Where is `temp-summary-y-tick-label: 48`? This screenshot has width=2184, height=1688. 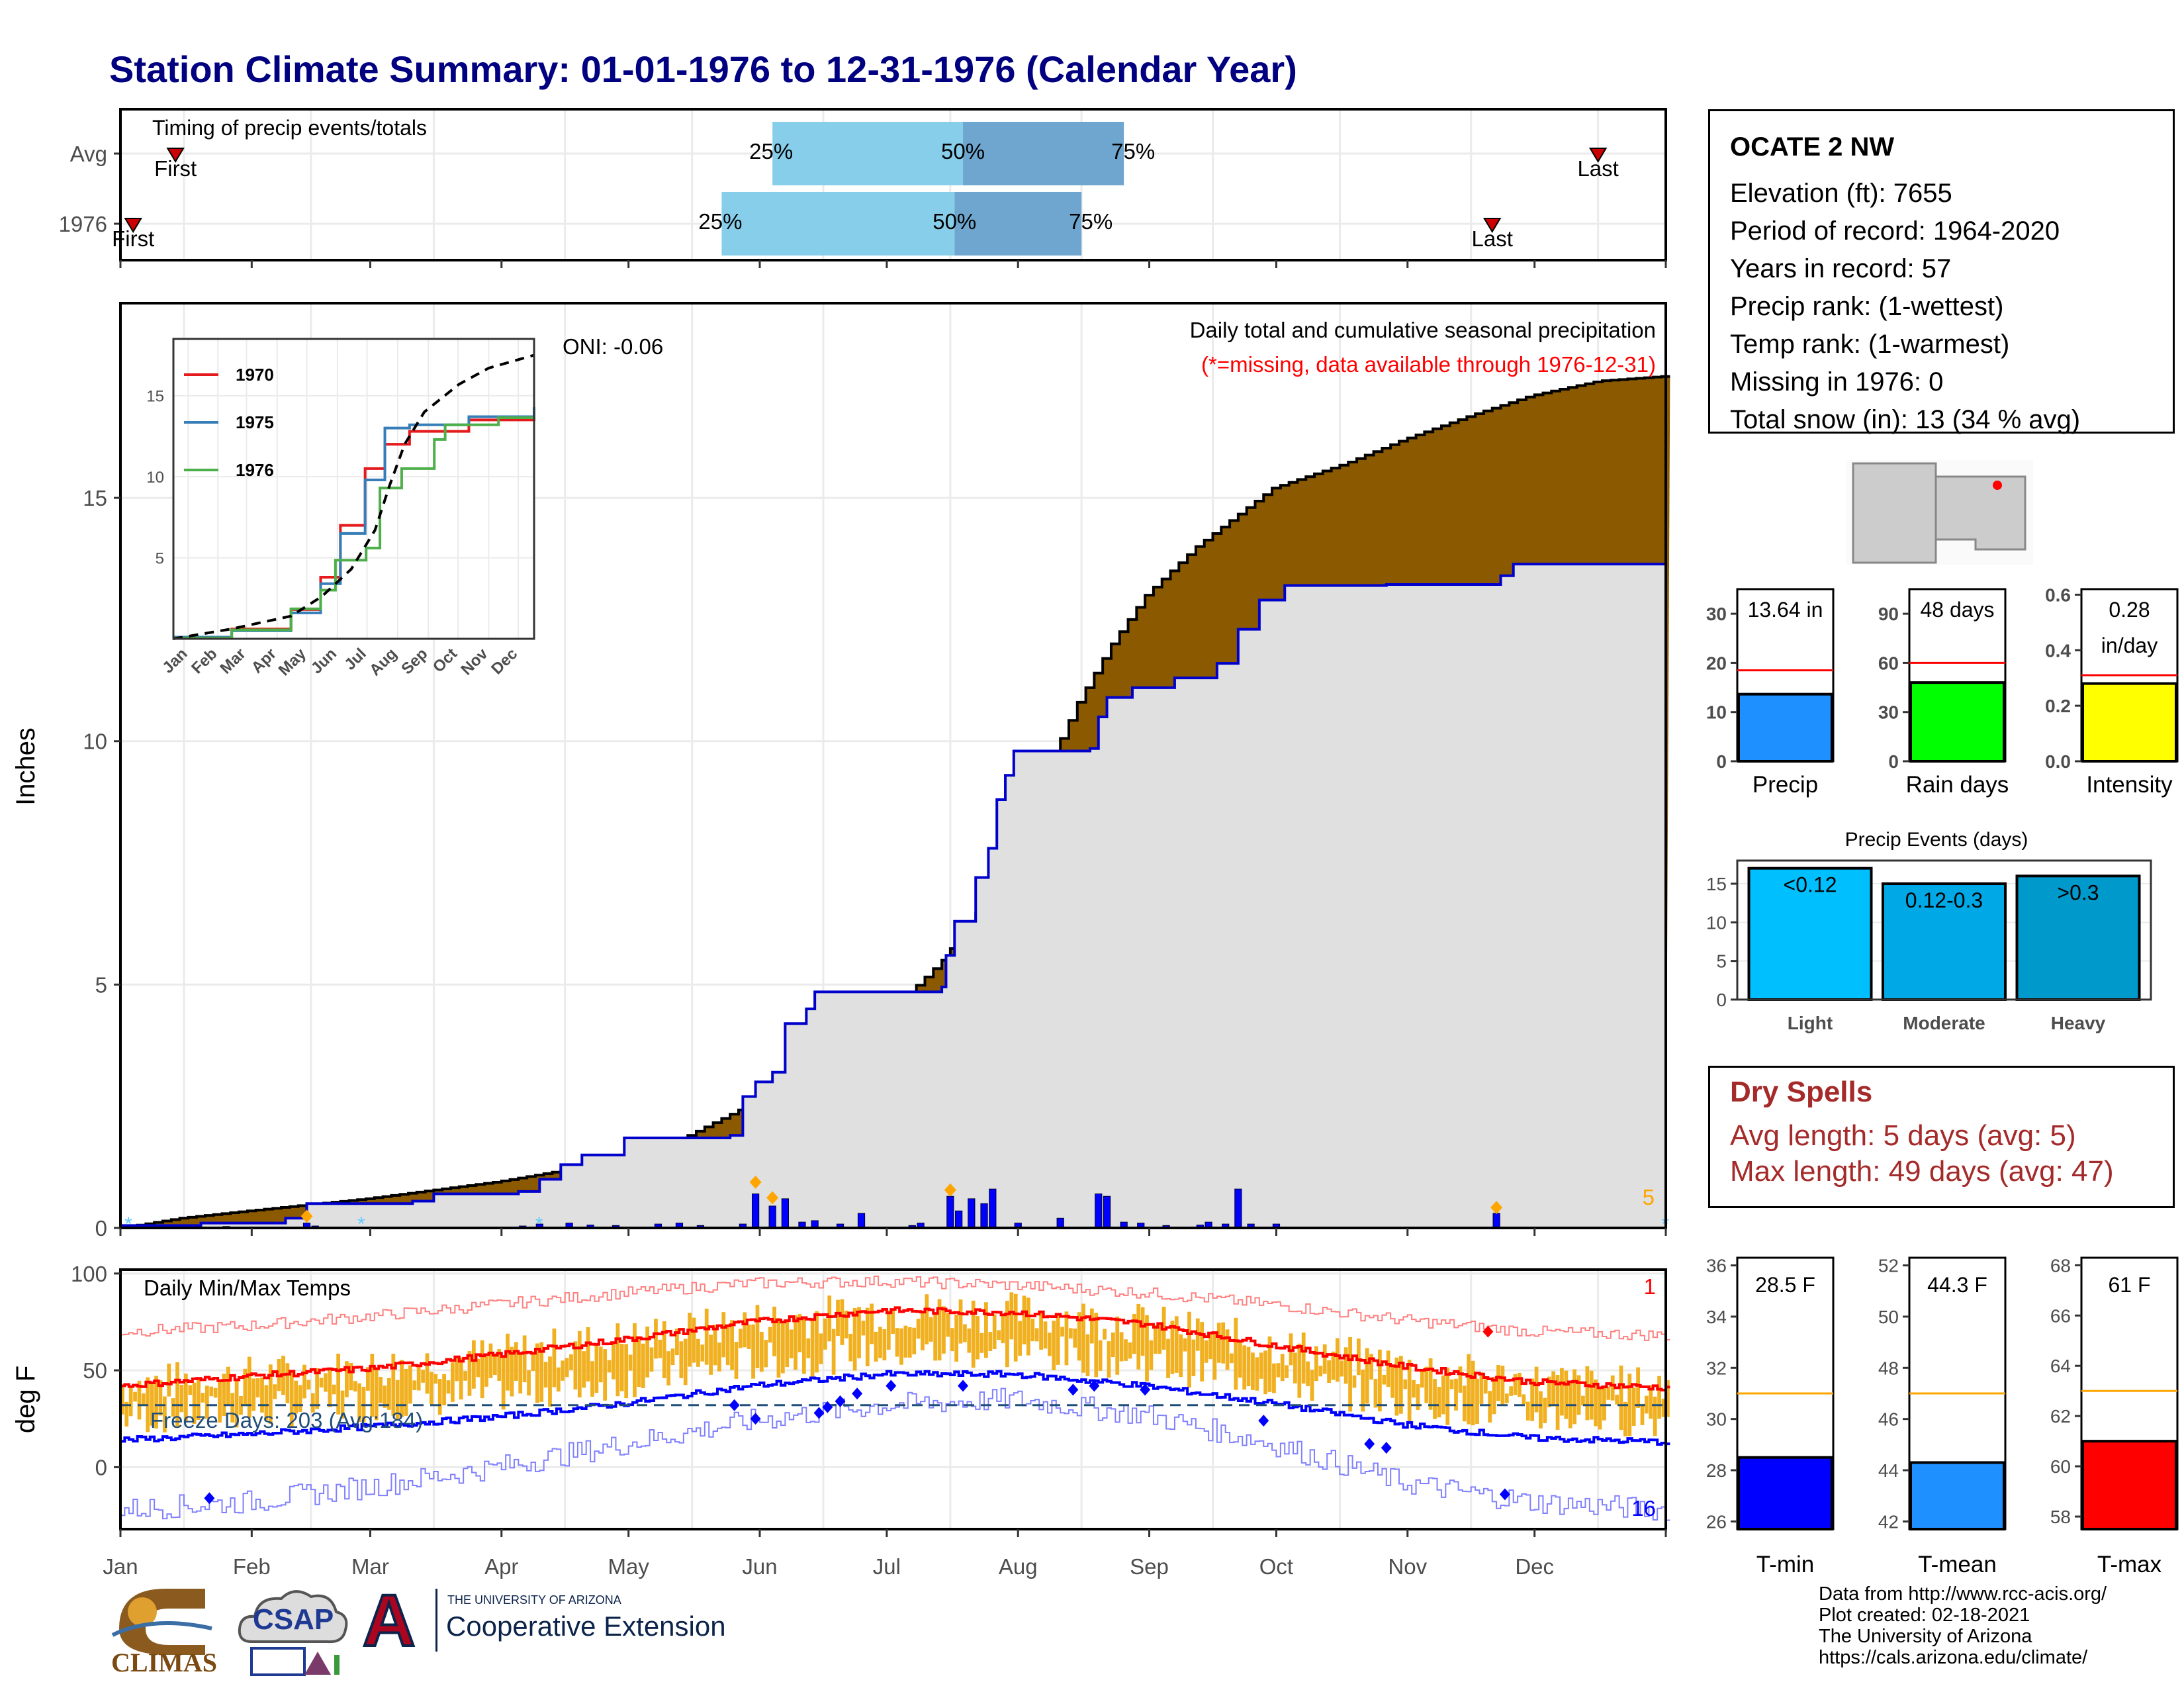
temp-summary-y-tick-label: 48 is located at coordinates (1888, 1368).